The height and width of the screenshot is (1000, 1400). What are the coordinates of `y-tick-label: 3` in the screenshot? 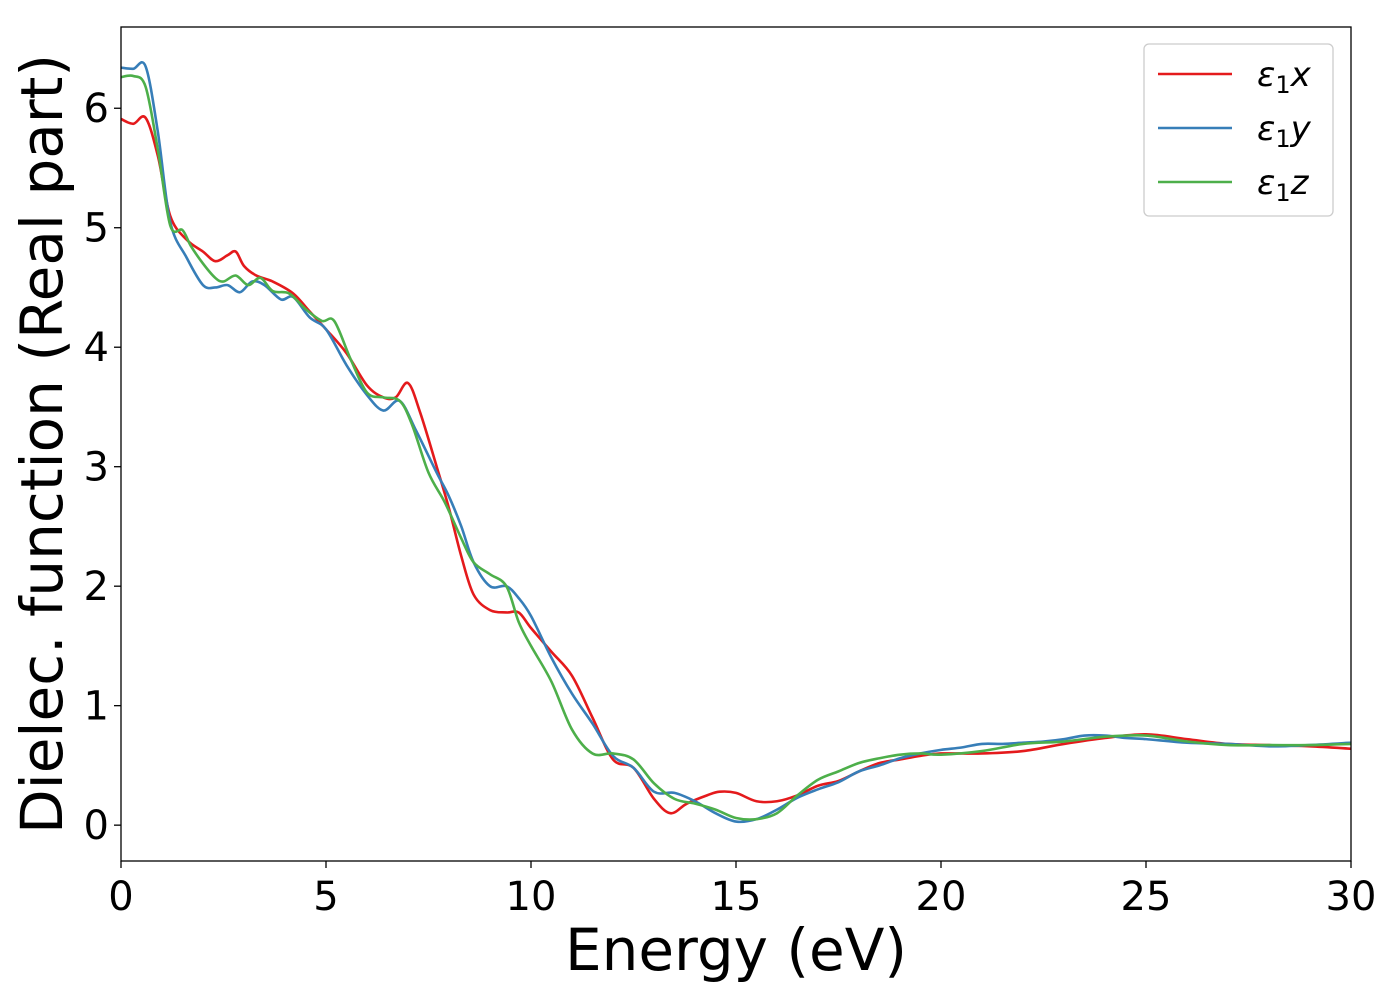 It's located at (96, 468).